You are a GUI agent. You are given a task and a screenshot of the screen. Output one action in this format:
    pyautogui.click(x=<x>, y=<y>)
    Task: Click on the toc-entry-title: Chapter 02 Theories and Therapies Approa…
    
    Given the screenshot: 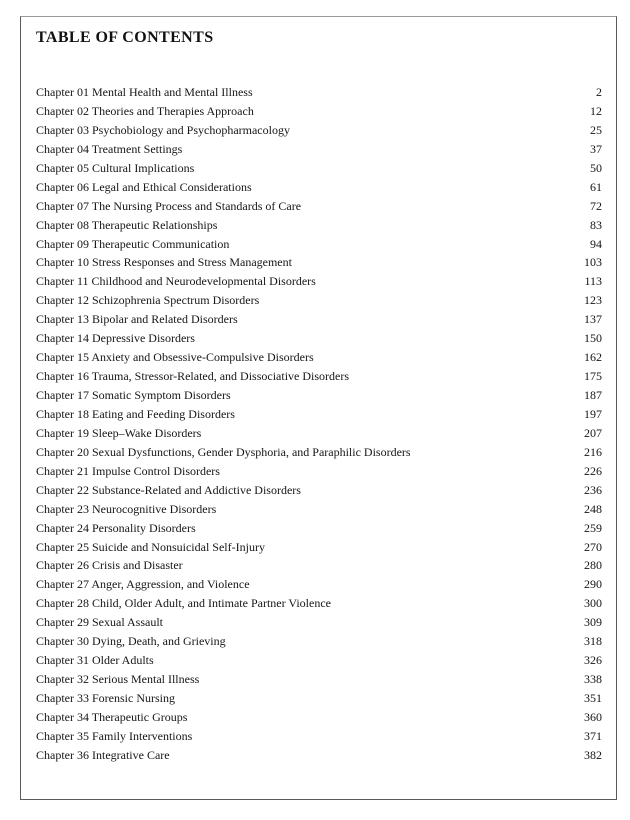 What is the action you would take?
    pyautogui.click(x=145, y=110)
    